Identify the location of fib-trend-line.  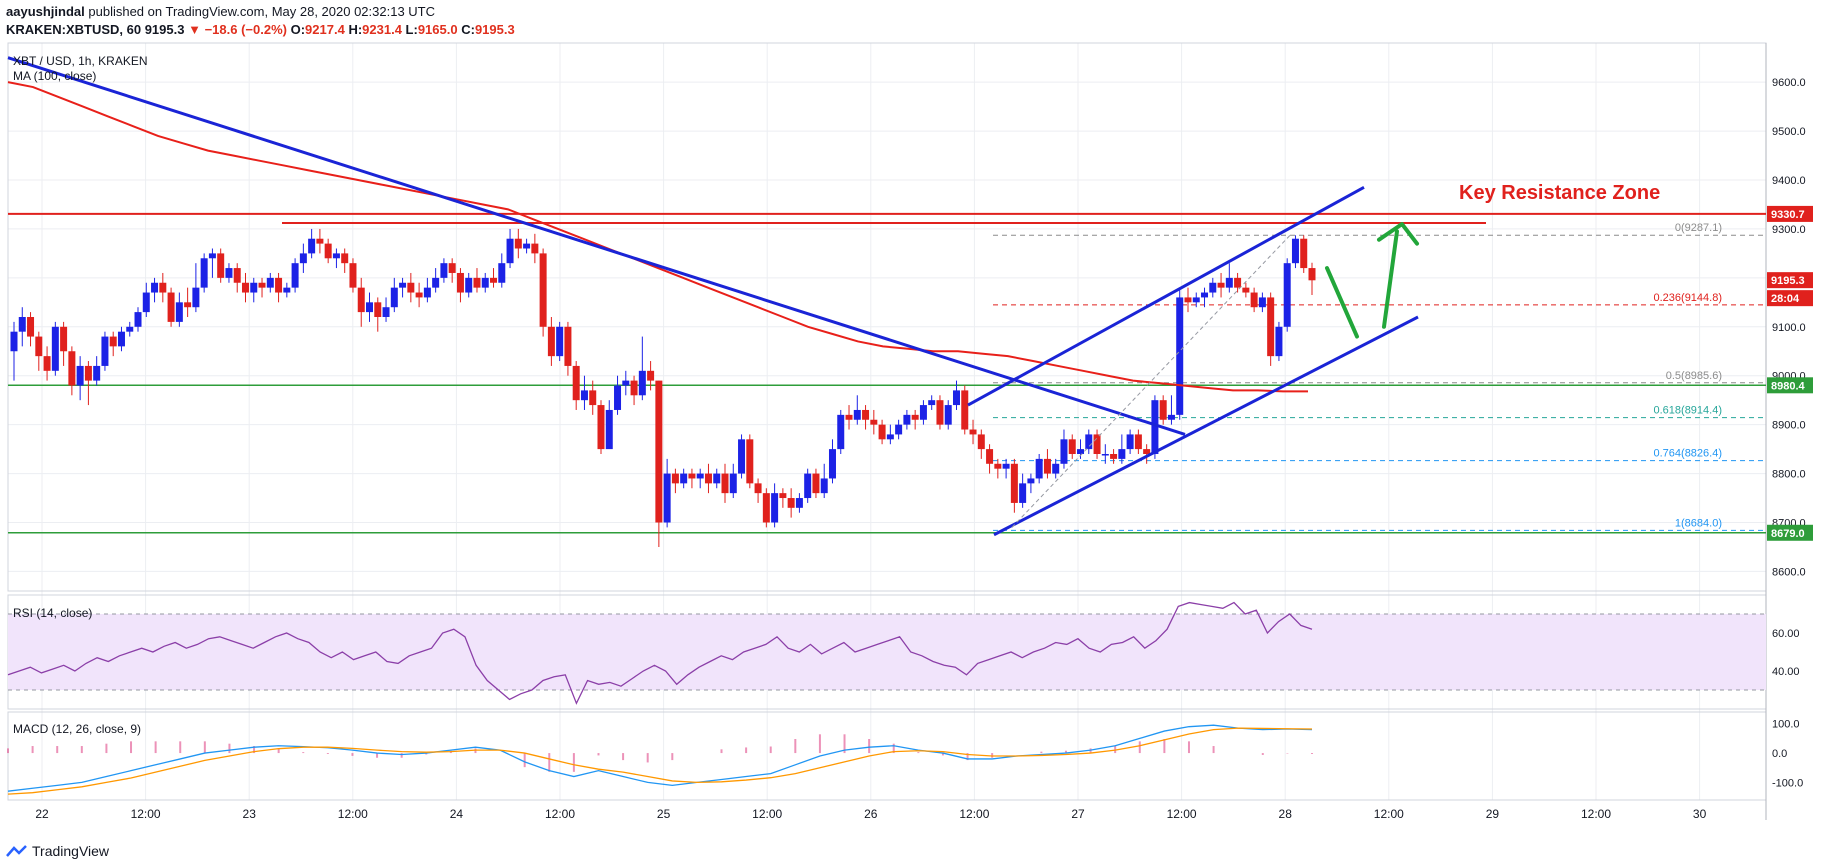
(1151, 381).